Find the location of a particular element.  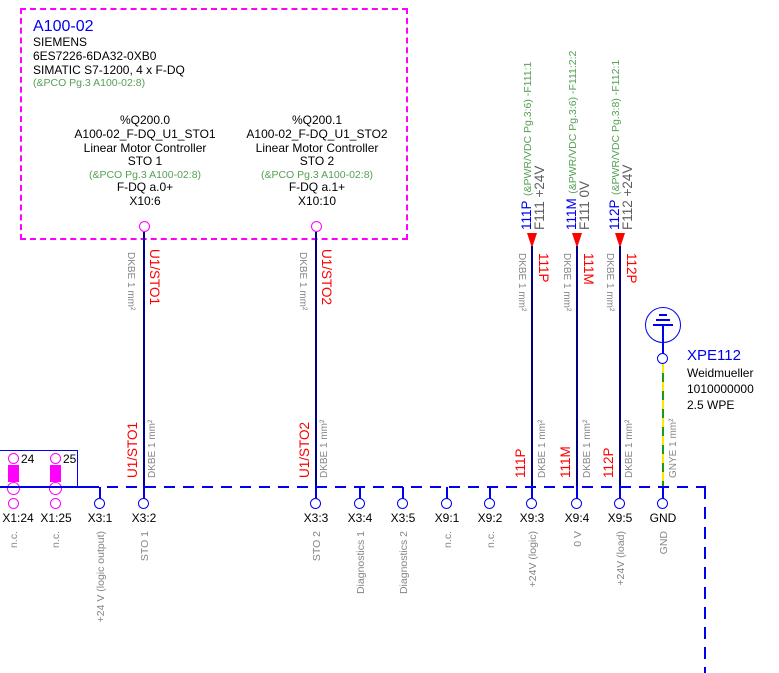

x1-25-line-connector is located at coordinates (55, 488).